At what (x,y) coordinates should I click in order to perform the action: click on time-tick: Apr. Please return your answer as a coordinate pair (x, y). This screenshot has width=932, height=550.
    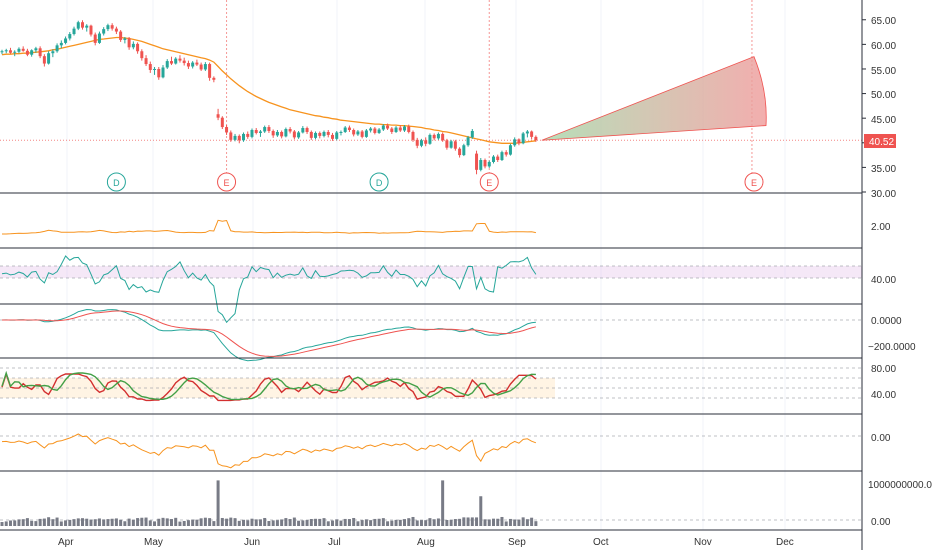
    Looking at the image, I should click on (66, 542).